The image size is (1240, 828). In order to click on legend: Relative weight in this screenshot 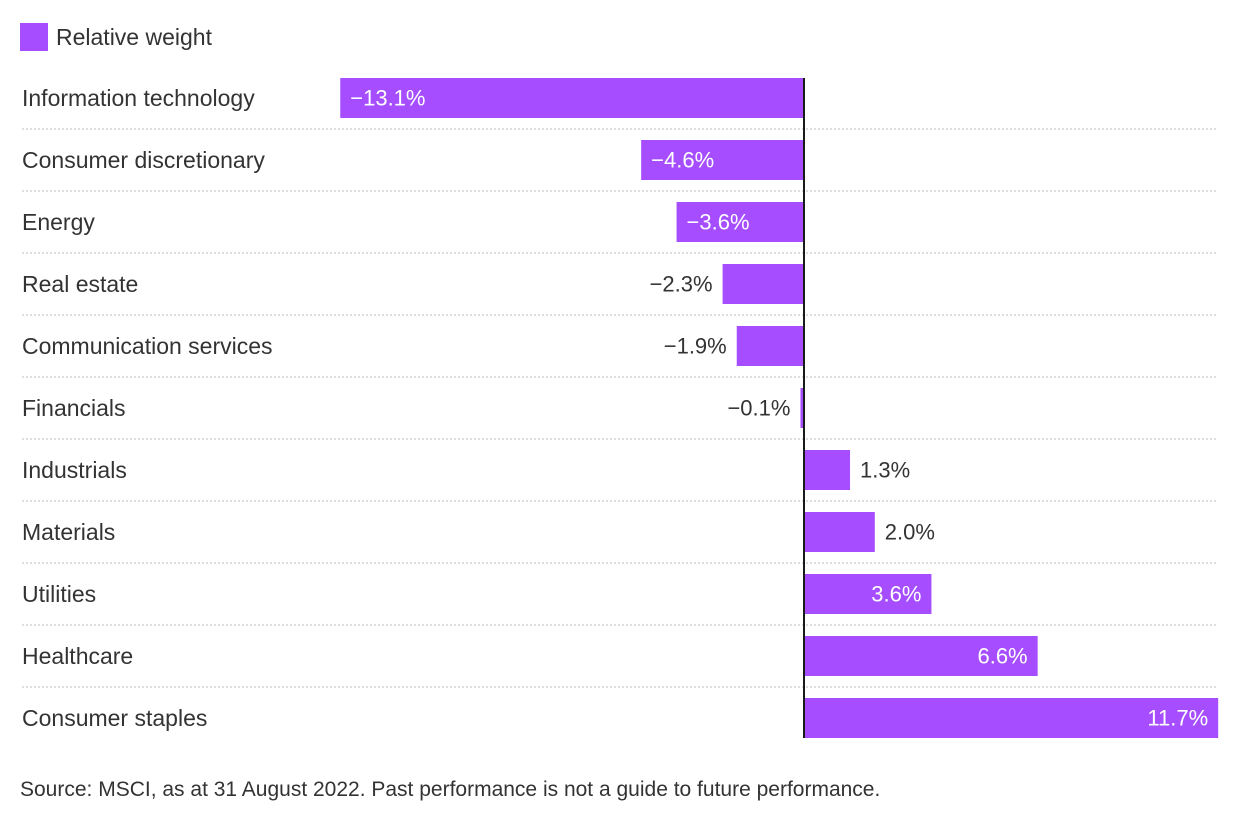, I will do `click(116, 37)`.